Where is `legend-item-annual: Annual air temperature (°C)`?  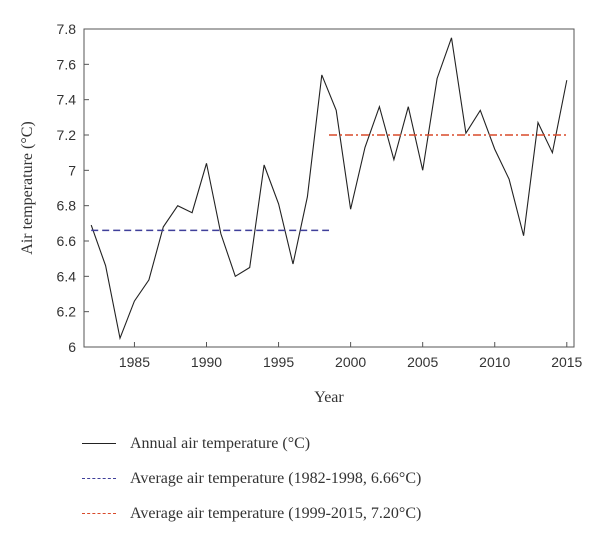
legend-item-annual: Annual air temperature (°C) is located at coordinates (251, 443).